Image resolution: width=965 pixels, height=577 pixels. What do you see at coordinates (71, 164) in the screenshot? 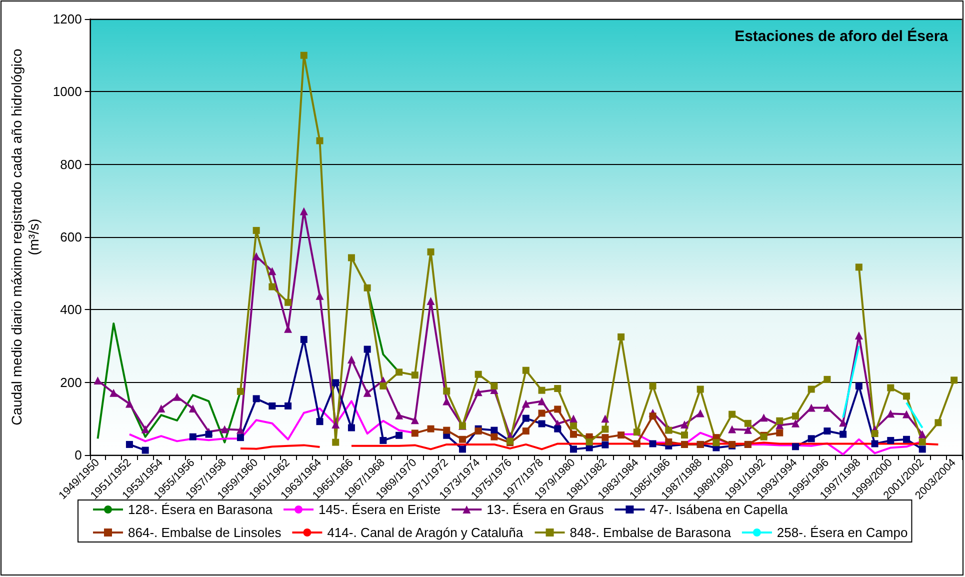
I see `y-tick-label: 800` at bounding box center [71, 164].